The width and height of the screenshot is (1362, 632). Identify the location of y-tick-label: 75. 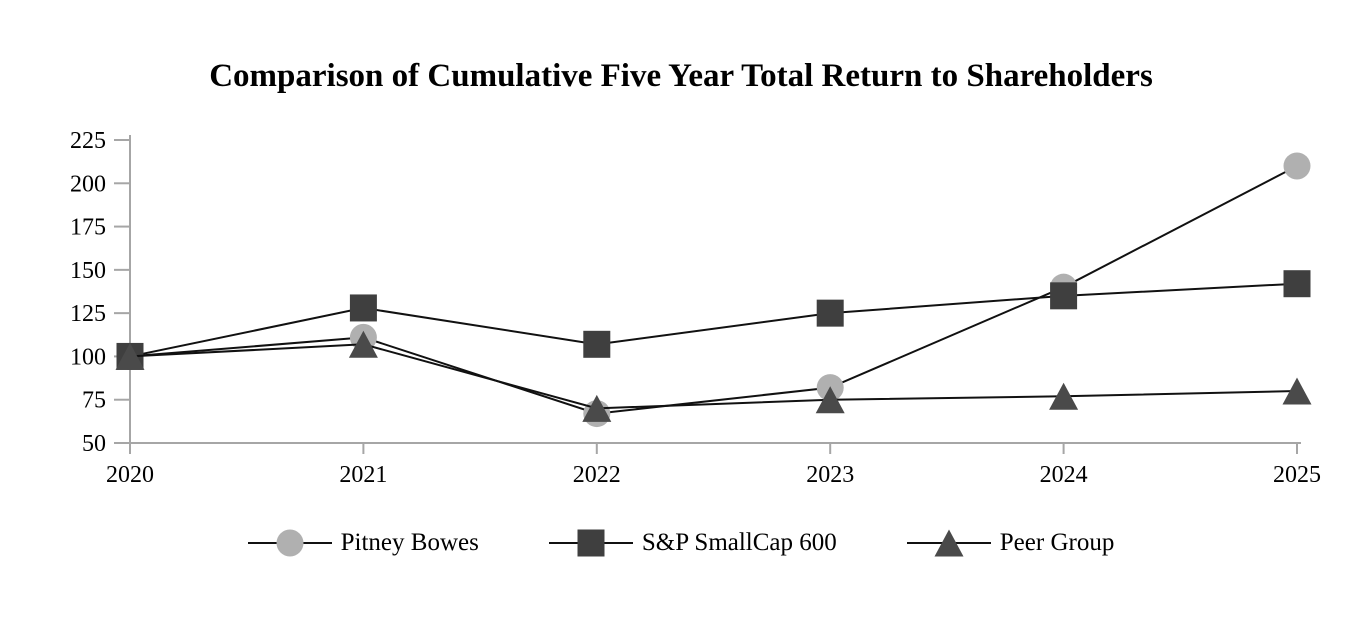
(94, 401).